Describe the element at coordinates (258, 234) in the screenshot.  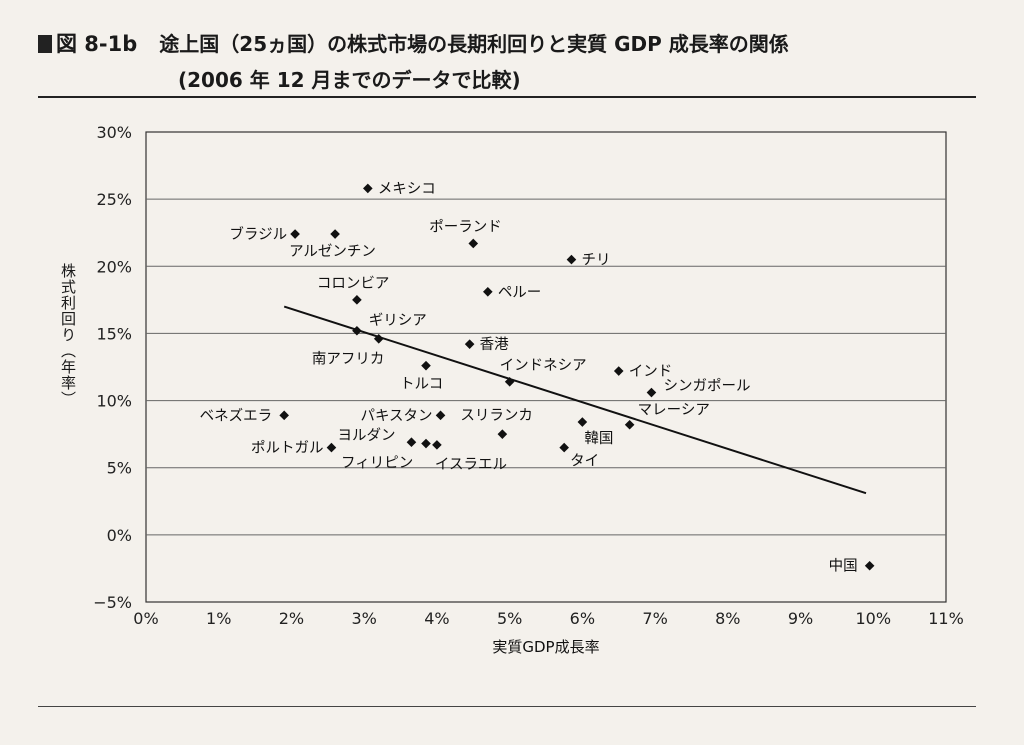
I see `data-point-label: ブラジル` at that location.